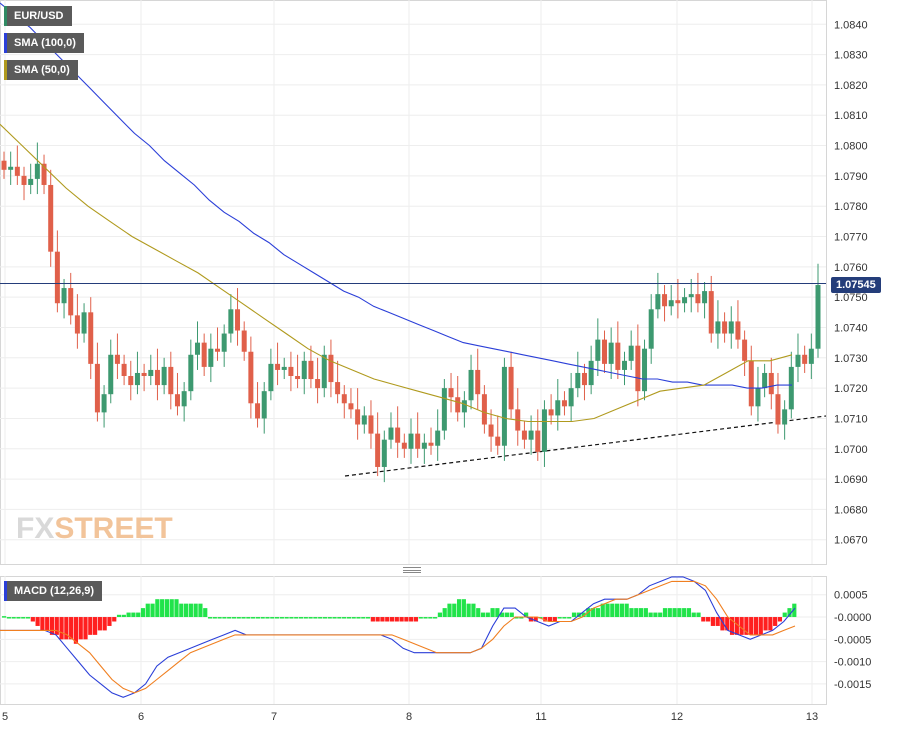 This screenshot has width=898, height=729. Describe the element at coordinates (851, 328) in the screenshot. I see `price-tick-label: 1.0740` at that location.